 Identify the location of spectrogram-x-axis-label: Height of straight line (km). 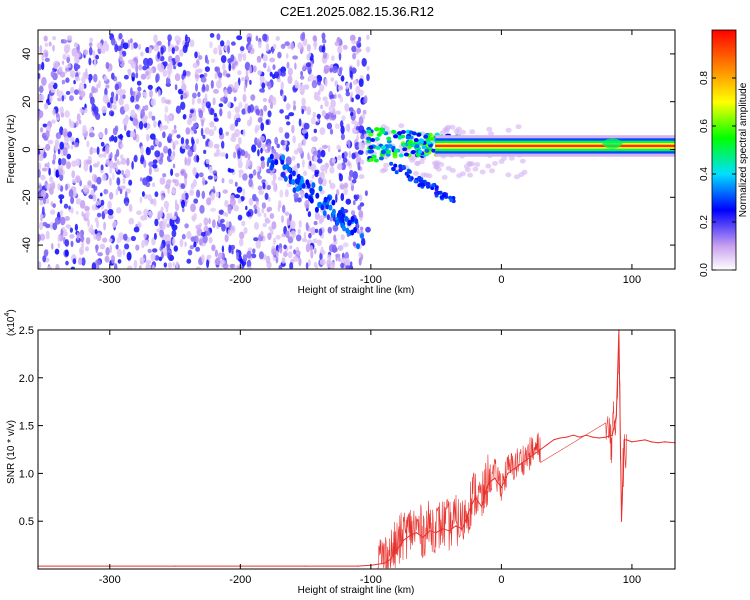
(356, 290).